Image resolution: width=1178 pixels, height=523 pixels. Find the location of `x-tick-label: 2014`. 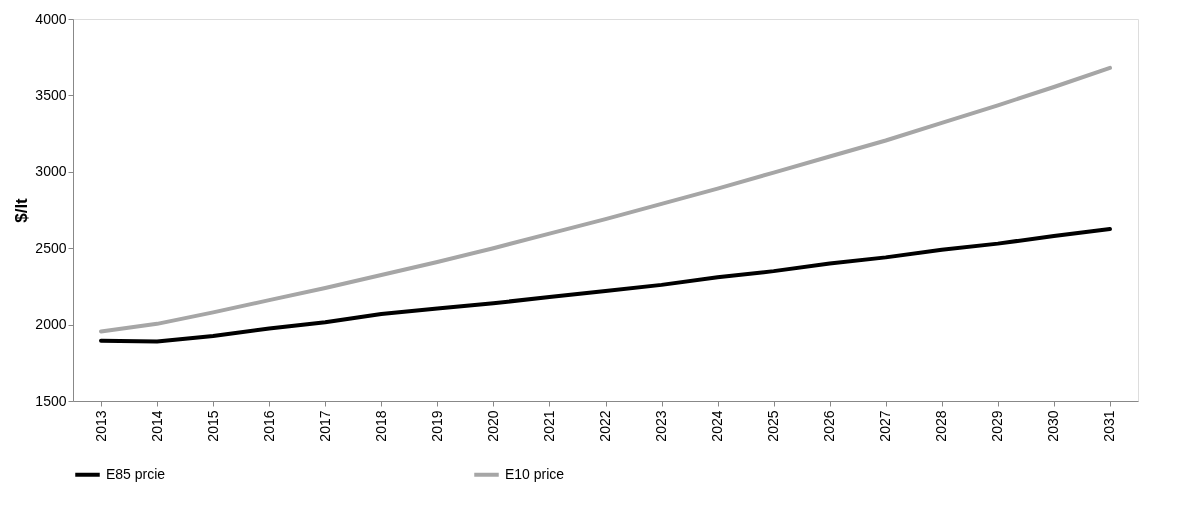

x-tick-label: 2014 is located at coordinates (156, 426).